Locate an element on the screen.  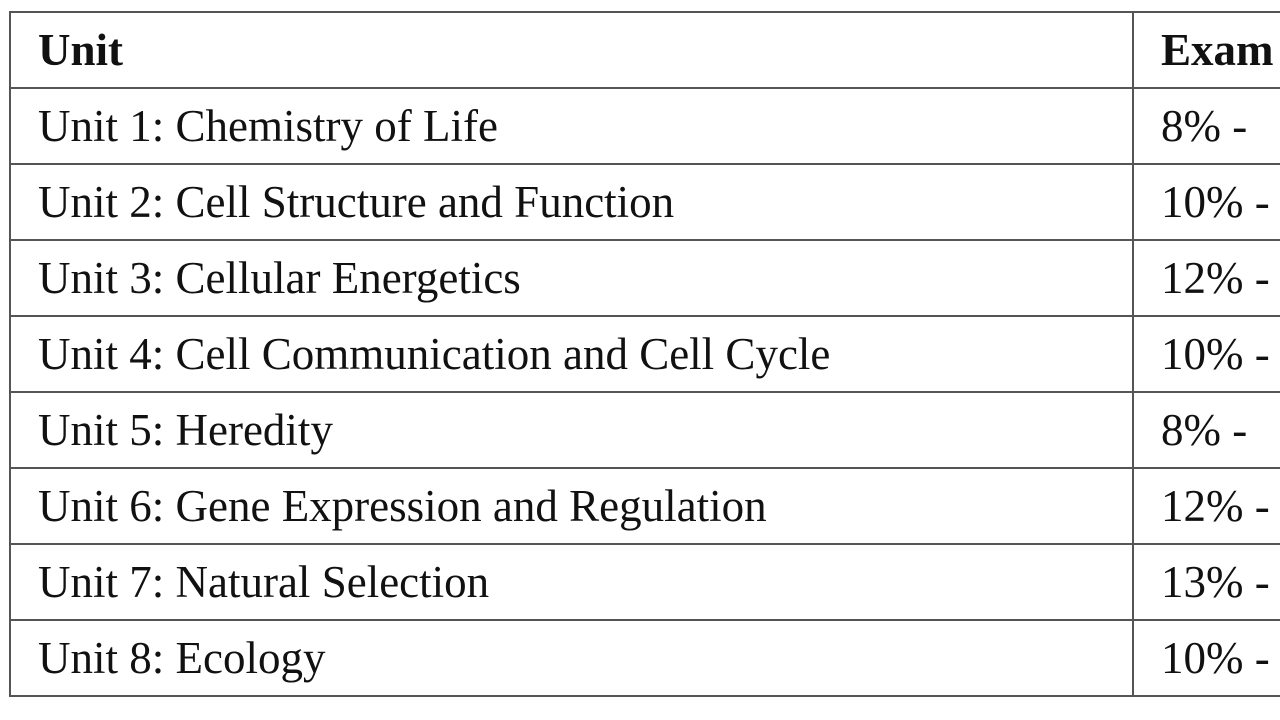
table-row: Unit 2: Cell Structure and Function 10% - is located at coordinates (644, 202).